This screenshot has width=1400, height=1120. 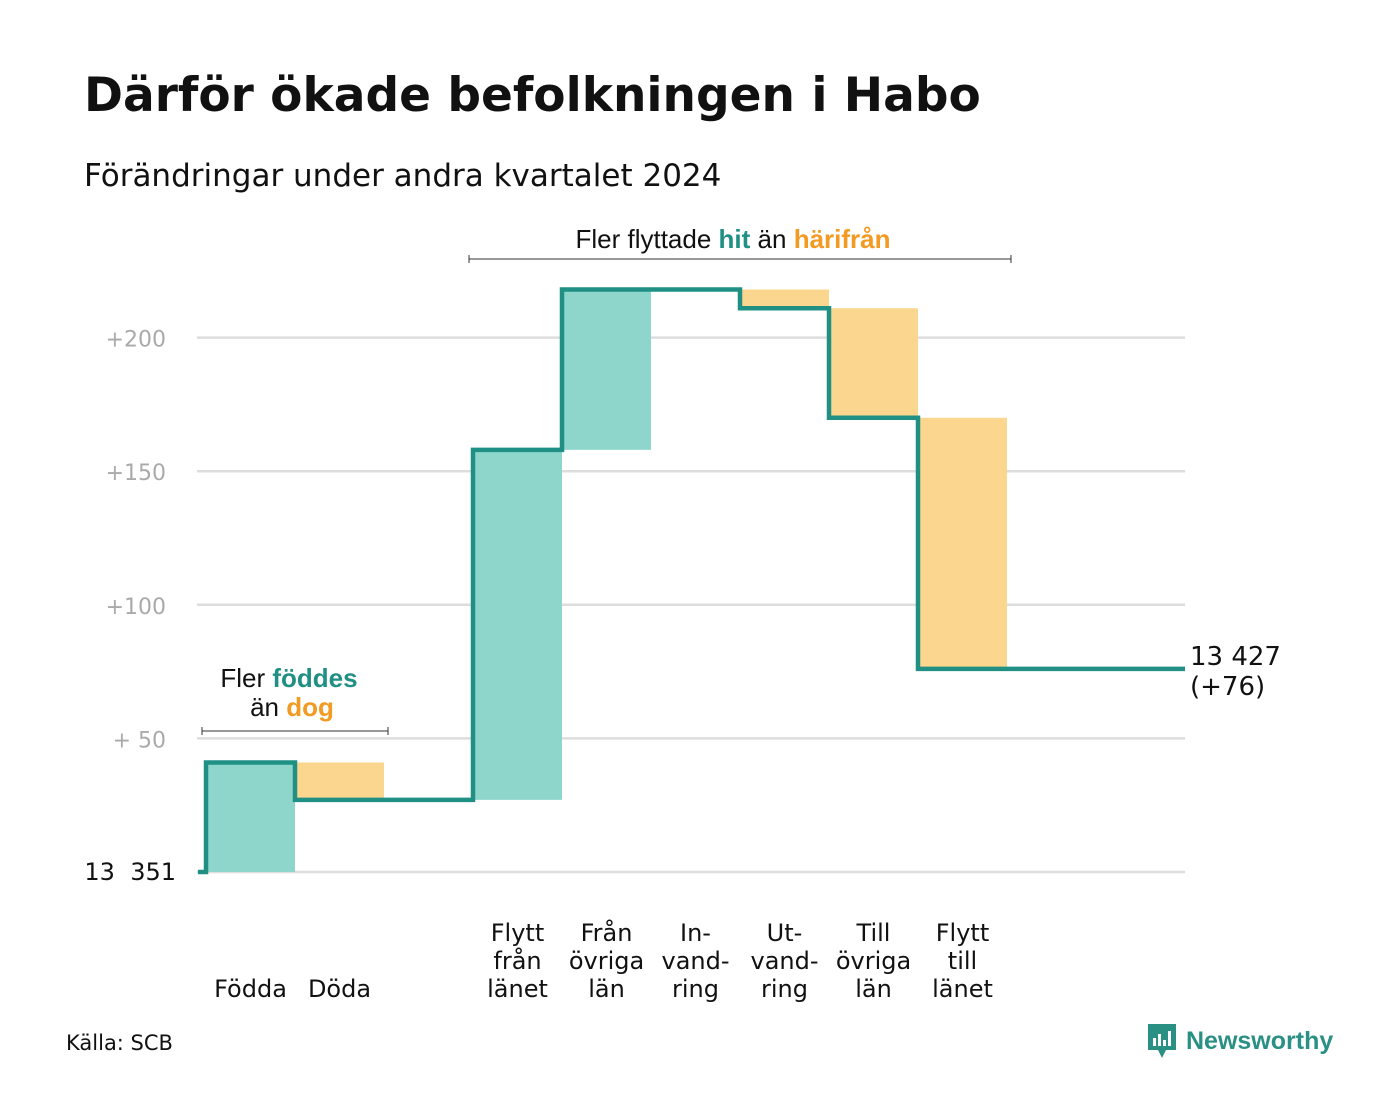 What do you see at coordinates (139, 740) in the screenshot?
I see `y-tick-label: + 50` at bounding box center [139, 740].